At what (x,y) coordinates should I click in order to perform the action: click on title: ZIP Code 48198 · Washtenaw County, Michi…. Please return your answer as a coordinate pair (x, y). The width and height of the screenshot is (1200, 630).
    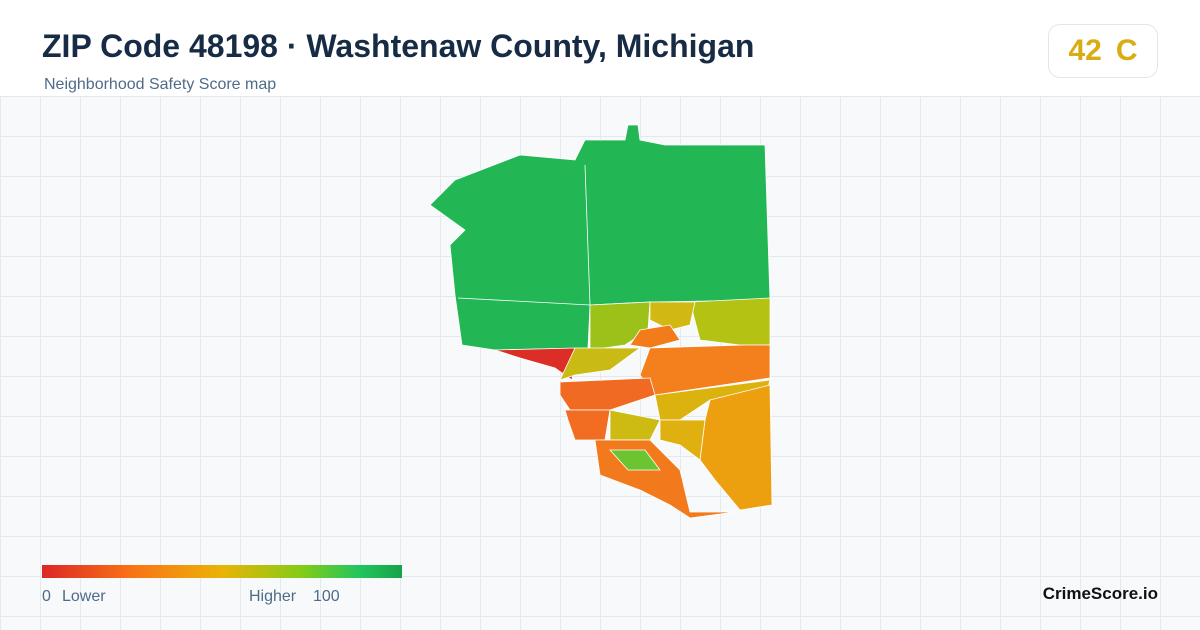
    Looking at the image, I should click on (398, 46).